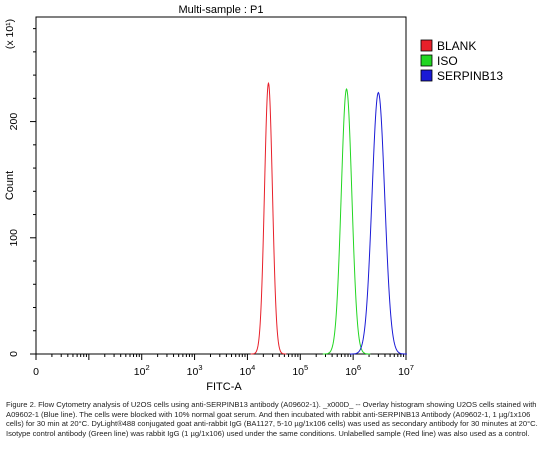 This screenshot has width=547, height=473. What do you see at coordinates (10, 34) in the screenshot?
I see `y-axis-multiplier: (x 10¹)` at bounding box center [10, 34].